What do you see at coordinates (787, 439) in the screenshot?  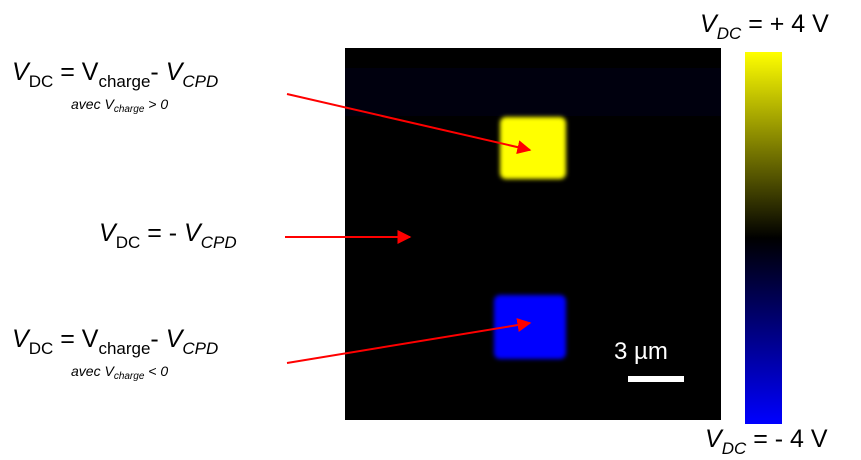 I see `colorbar-min-value: = - 4 V` at bounding box center [787, 439].